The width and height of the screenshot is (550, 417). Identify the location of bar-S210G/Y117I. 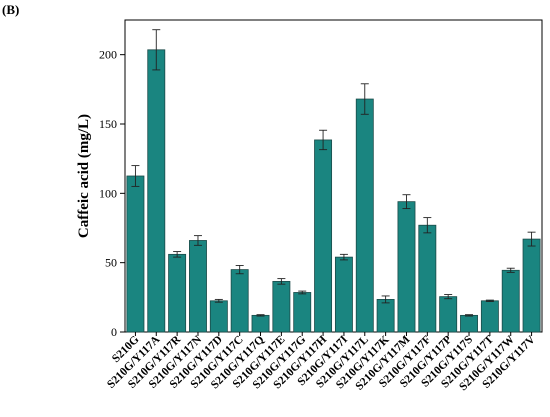
(343, 294).